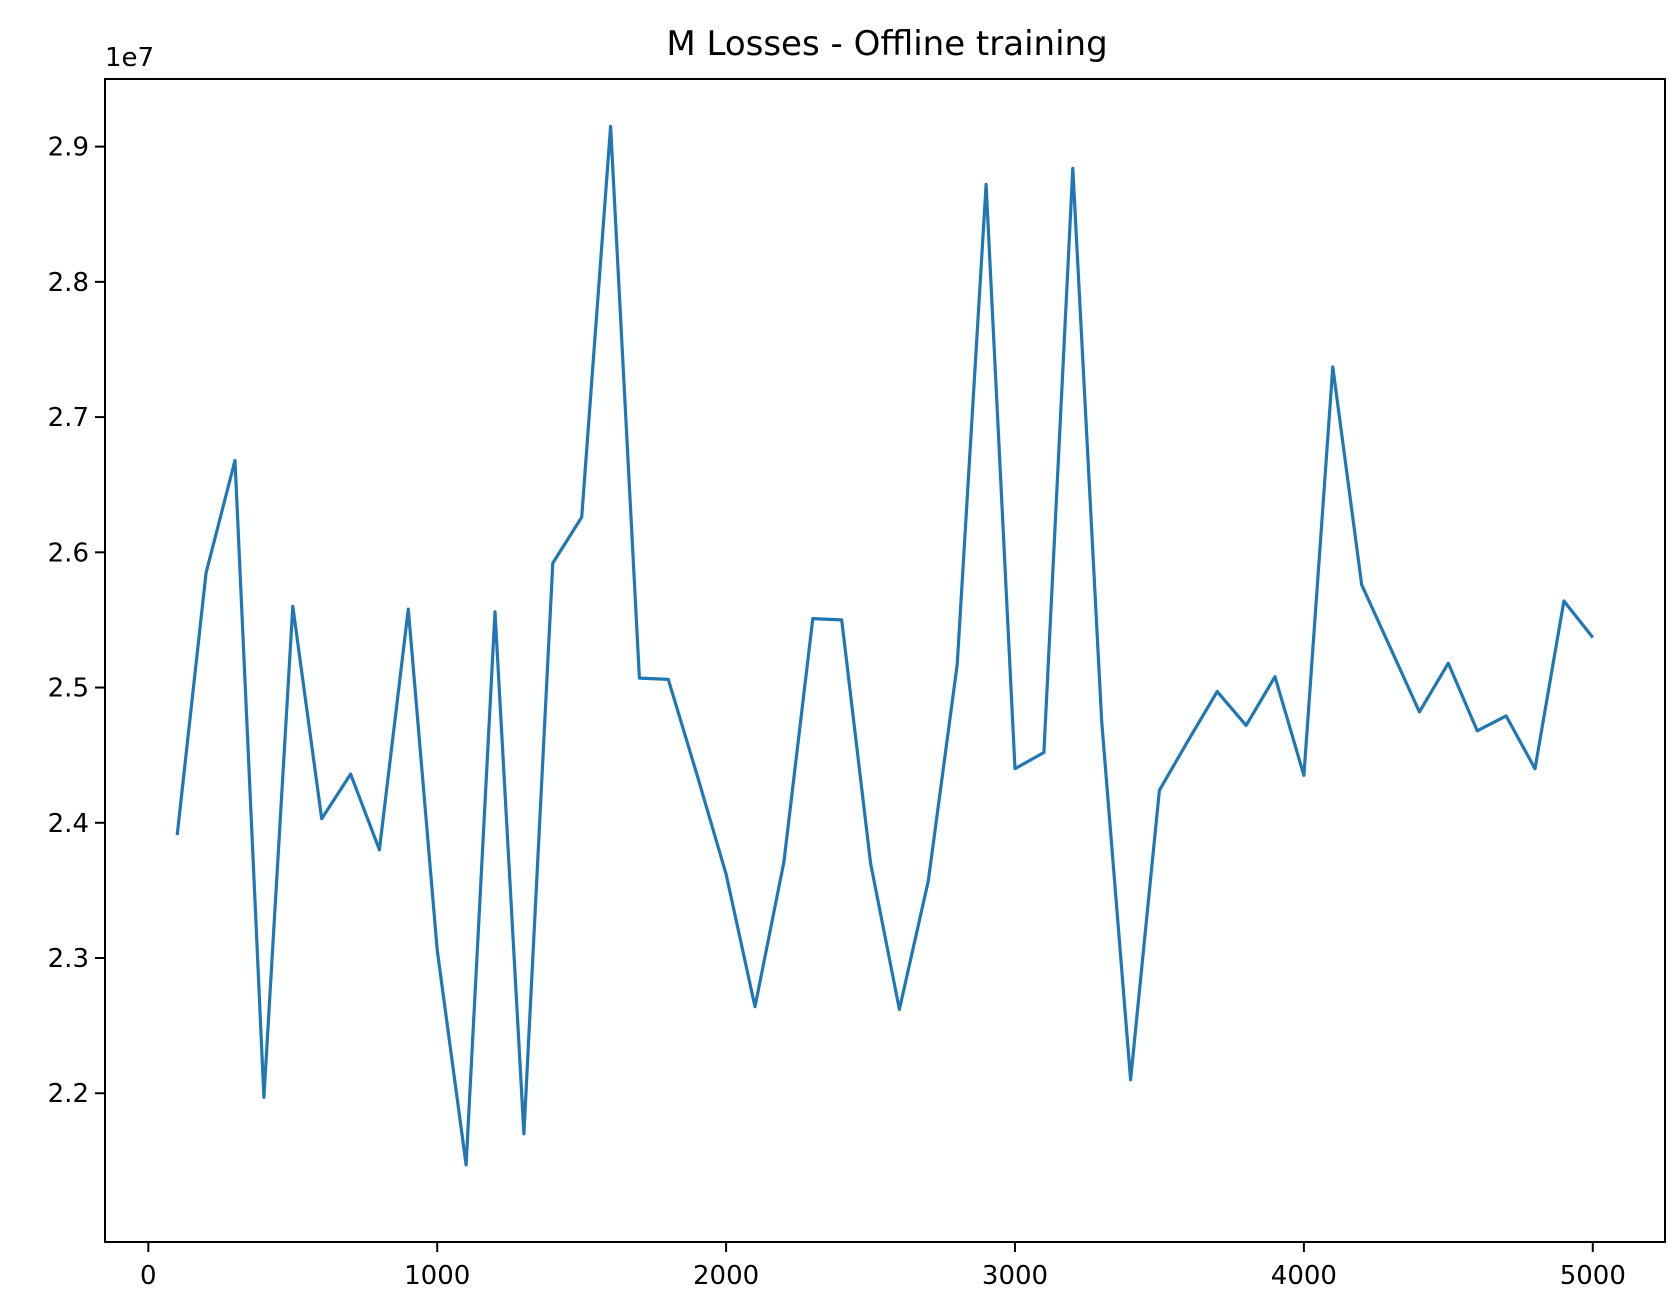 This screenshot has width=1679, height=1315. I want to click on x-tick-label: 3000, so click(1015, 1276).